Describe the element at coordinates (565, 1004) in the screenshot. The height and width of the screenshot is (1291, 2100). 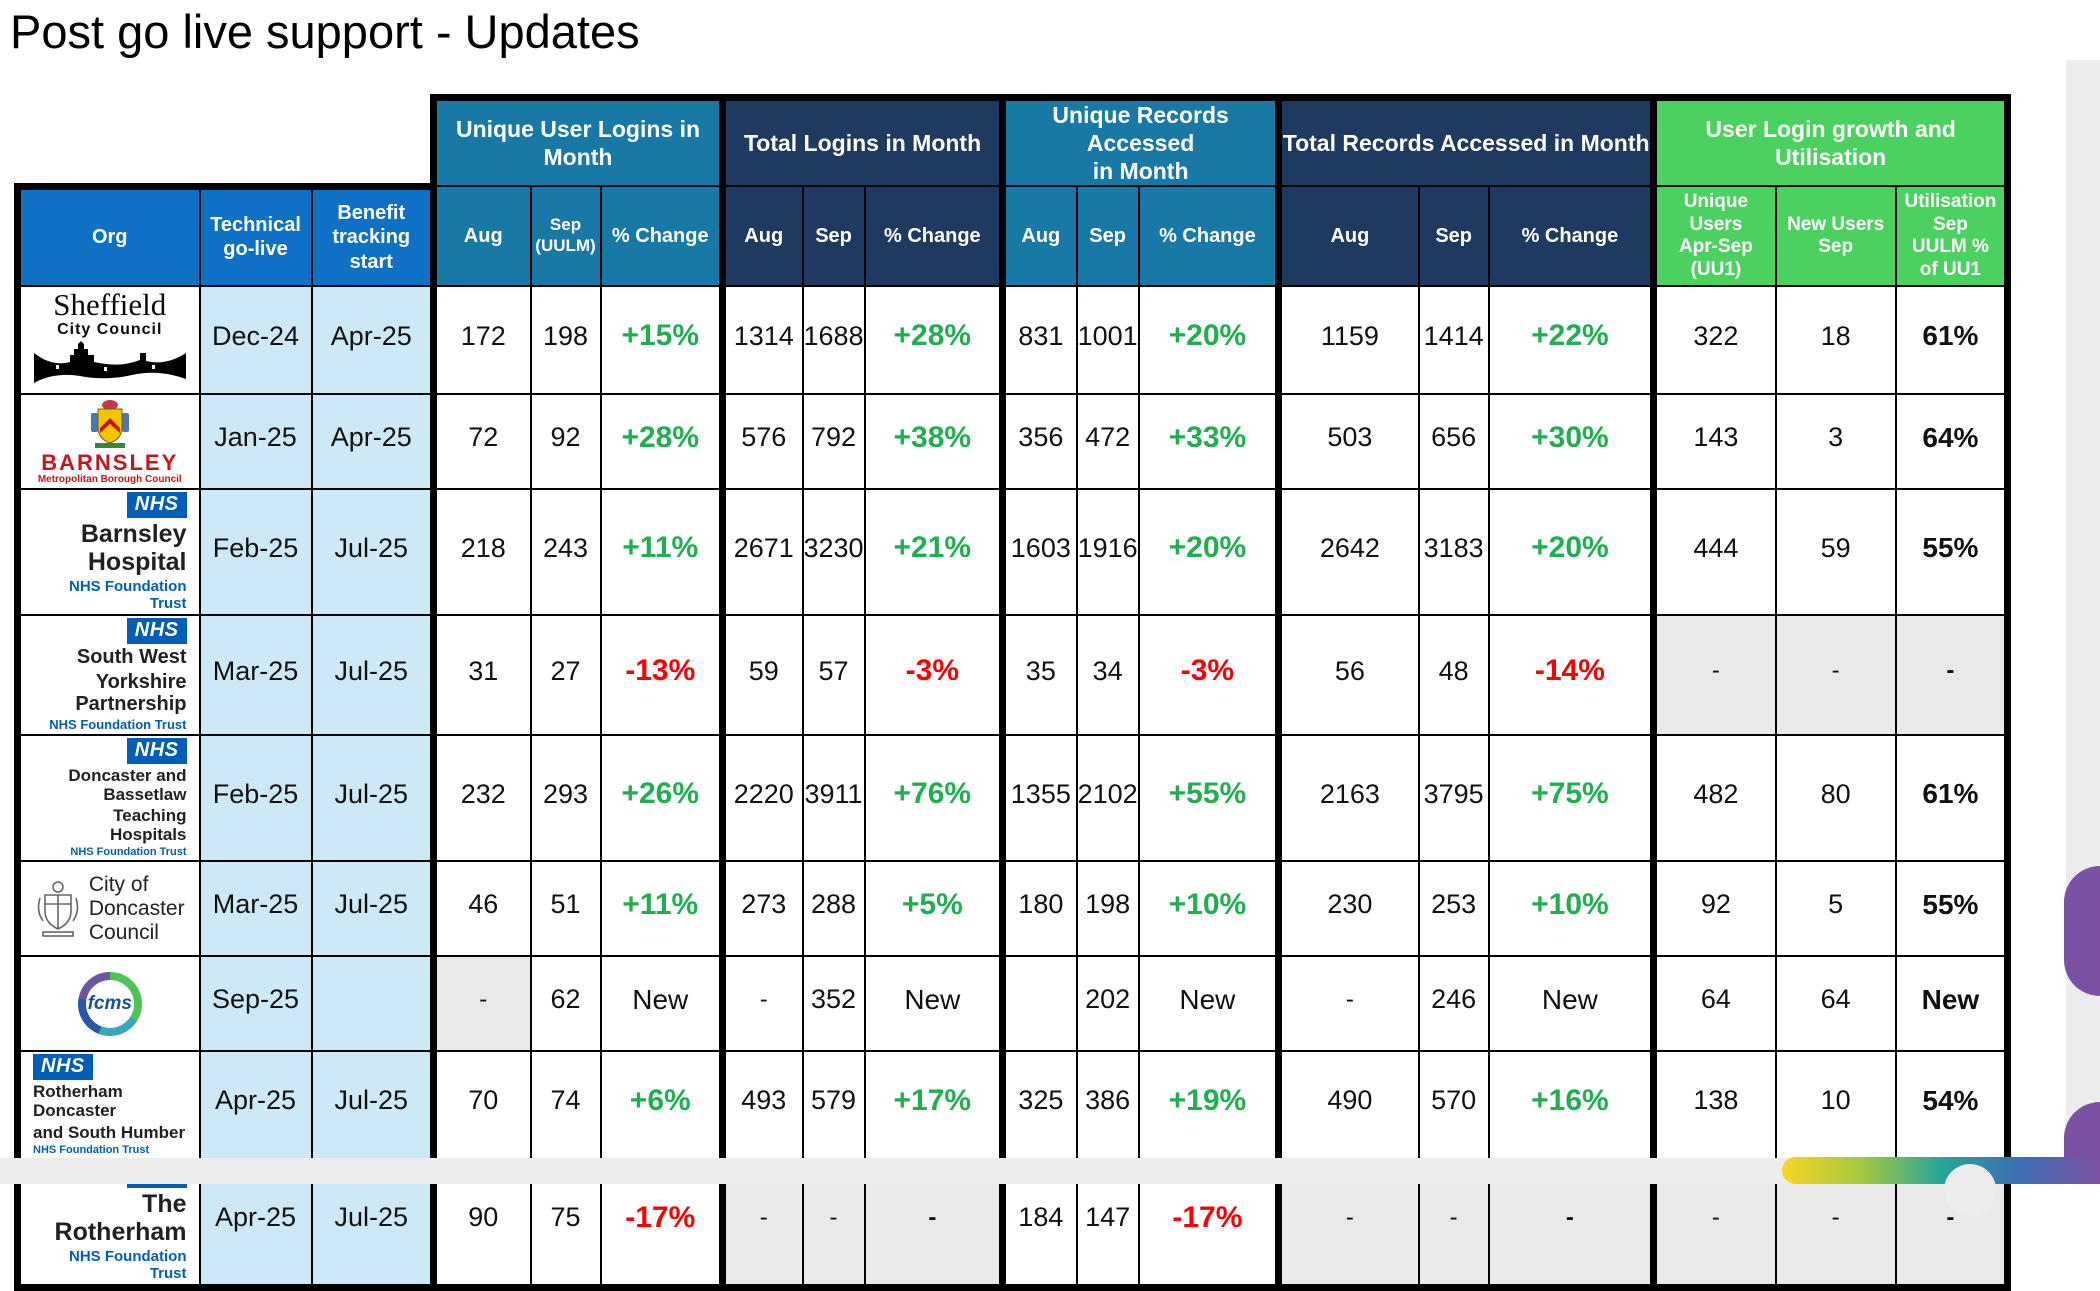
I see `metric-cell: 62` at that location.